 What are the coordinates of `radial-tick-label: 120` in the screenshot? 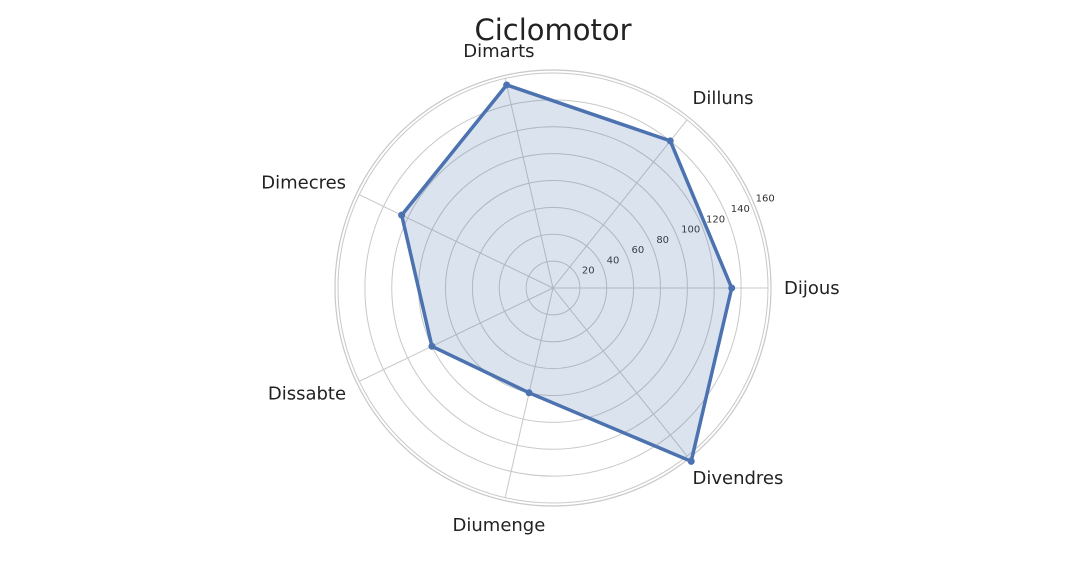 It's located at (715, 219).